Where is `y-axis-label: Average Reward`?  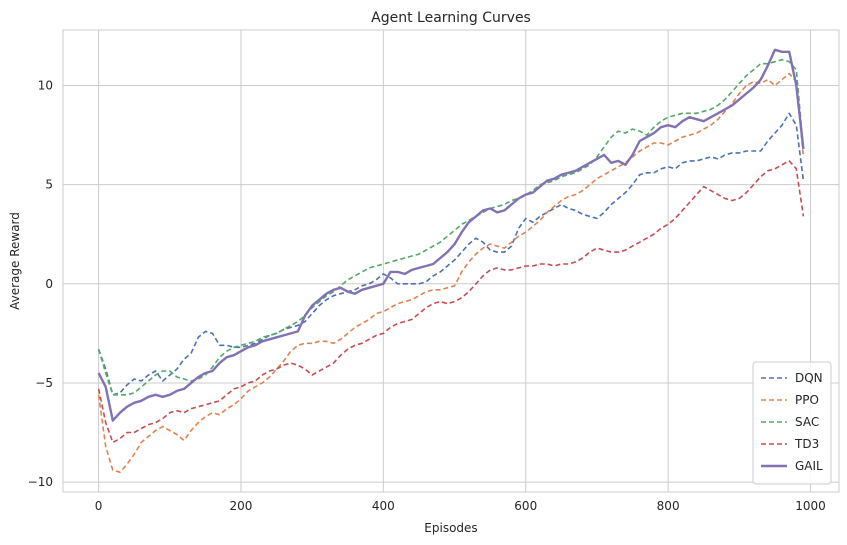
y-axis-label: Average Reward is located at coordinates (15, 261).